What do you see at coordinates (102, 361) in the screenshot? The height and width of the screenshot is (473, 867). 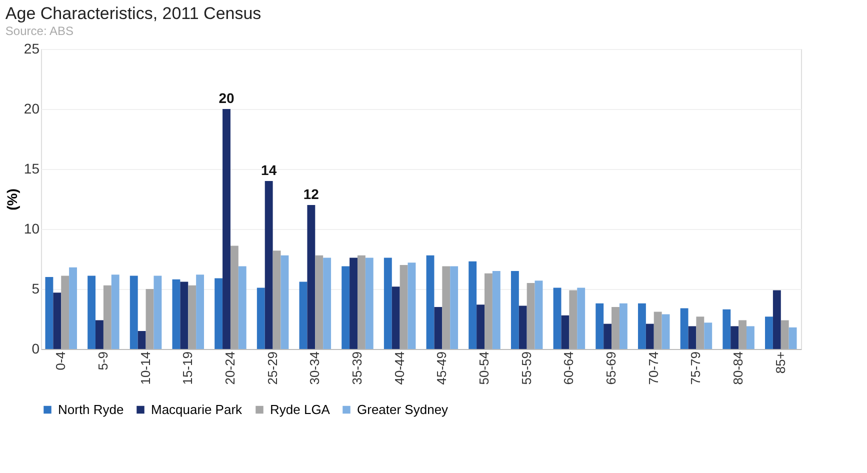 I see `x-tick-label: 5-9` at bounding box center [102, 361].